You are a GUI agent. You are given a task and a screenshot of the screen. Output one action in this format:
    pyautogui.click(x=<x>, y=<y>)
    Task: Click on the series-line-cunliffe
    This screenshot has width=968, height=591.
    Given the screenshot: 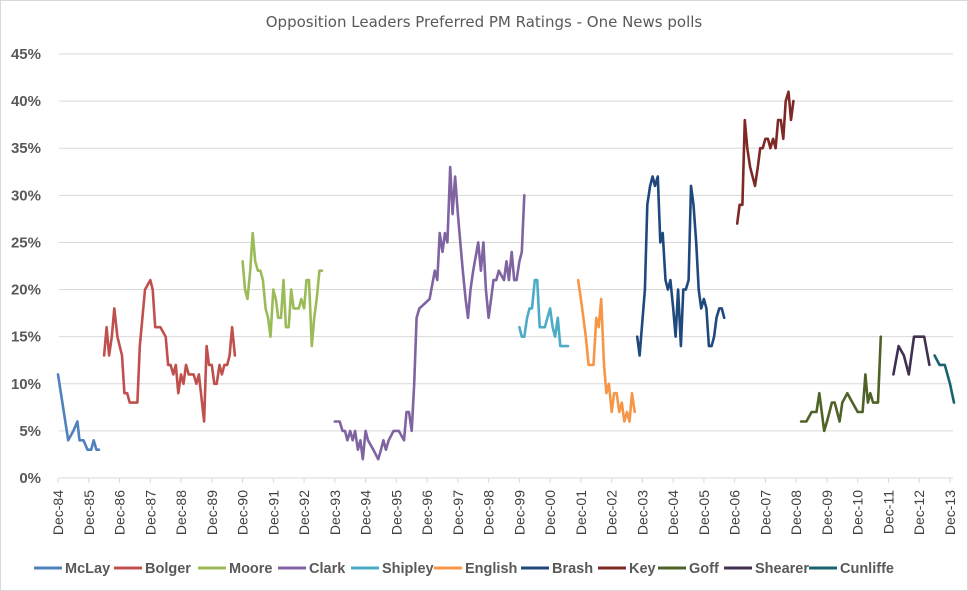 What is the action you would take?
    pyautogui.click(x=944, y=379)
    